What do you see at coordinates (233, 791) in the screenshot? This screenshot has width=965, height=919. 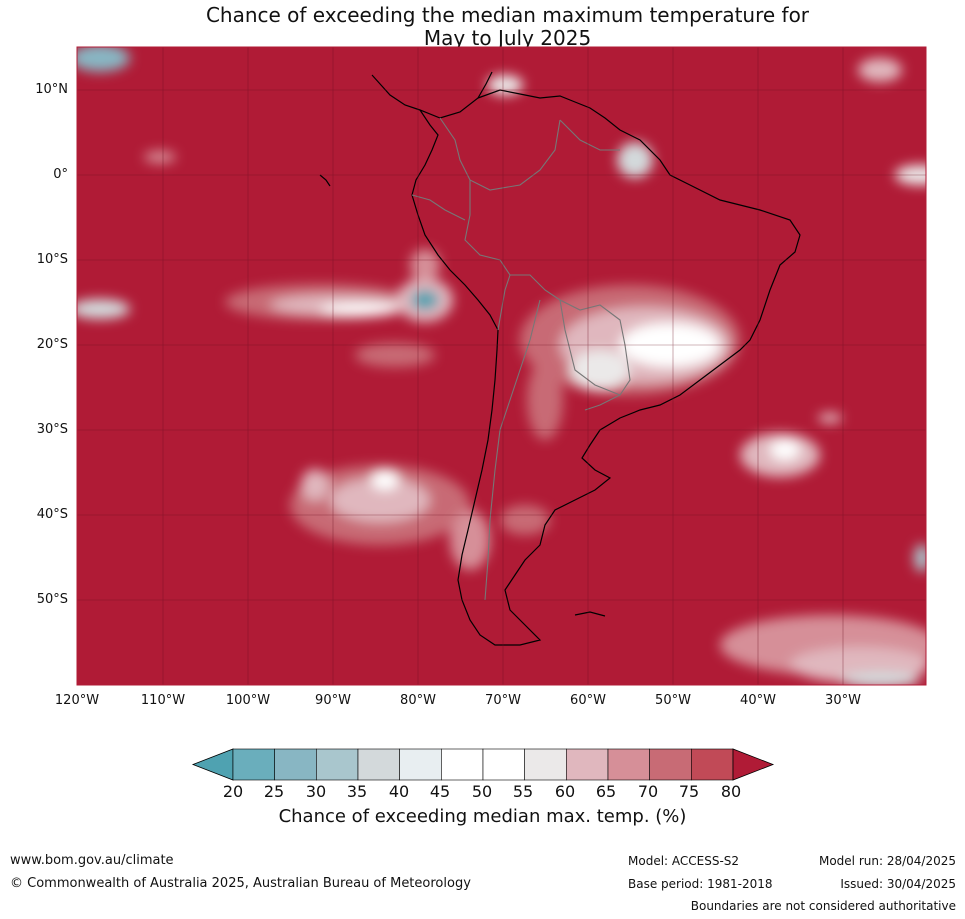 I see `legend-tick: 20` at bounding box center [233, 791].